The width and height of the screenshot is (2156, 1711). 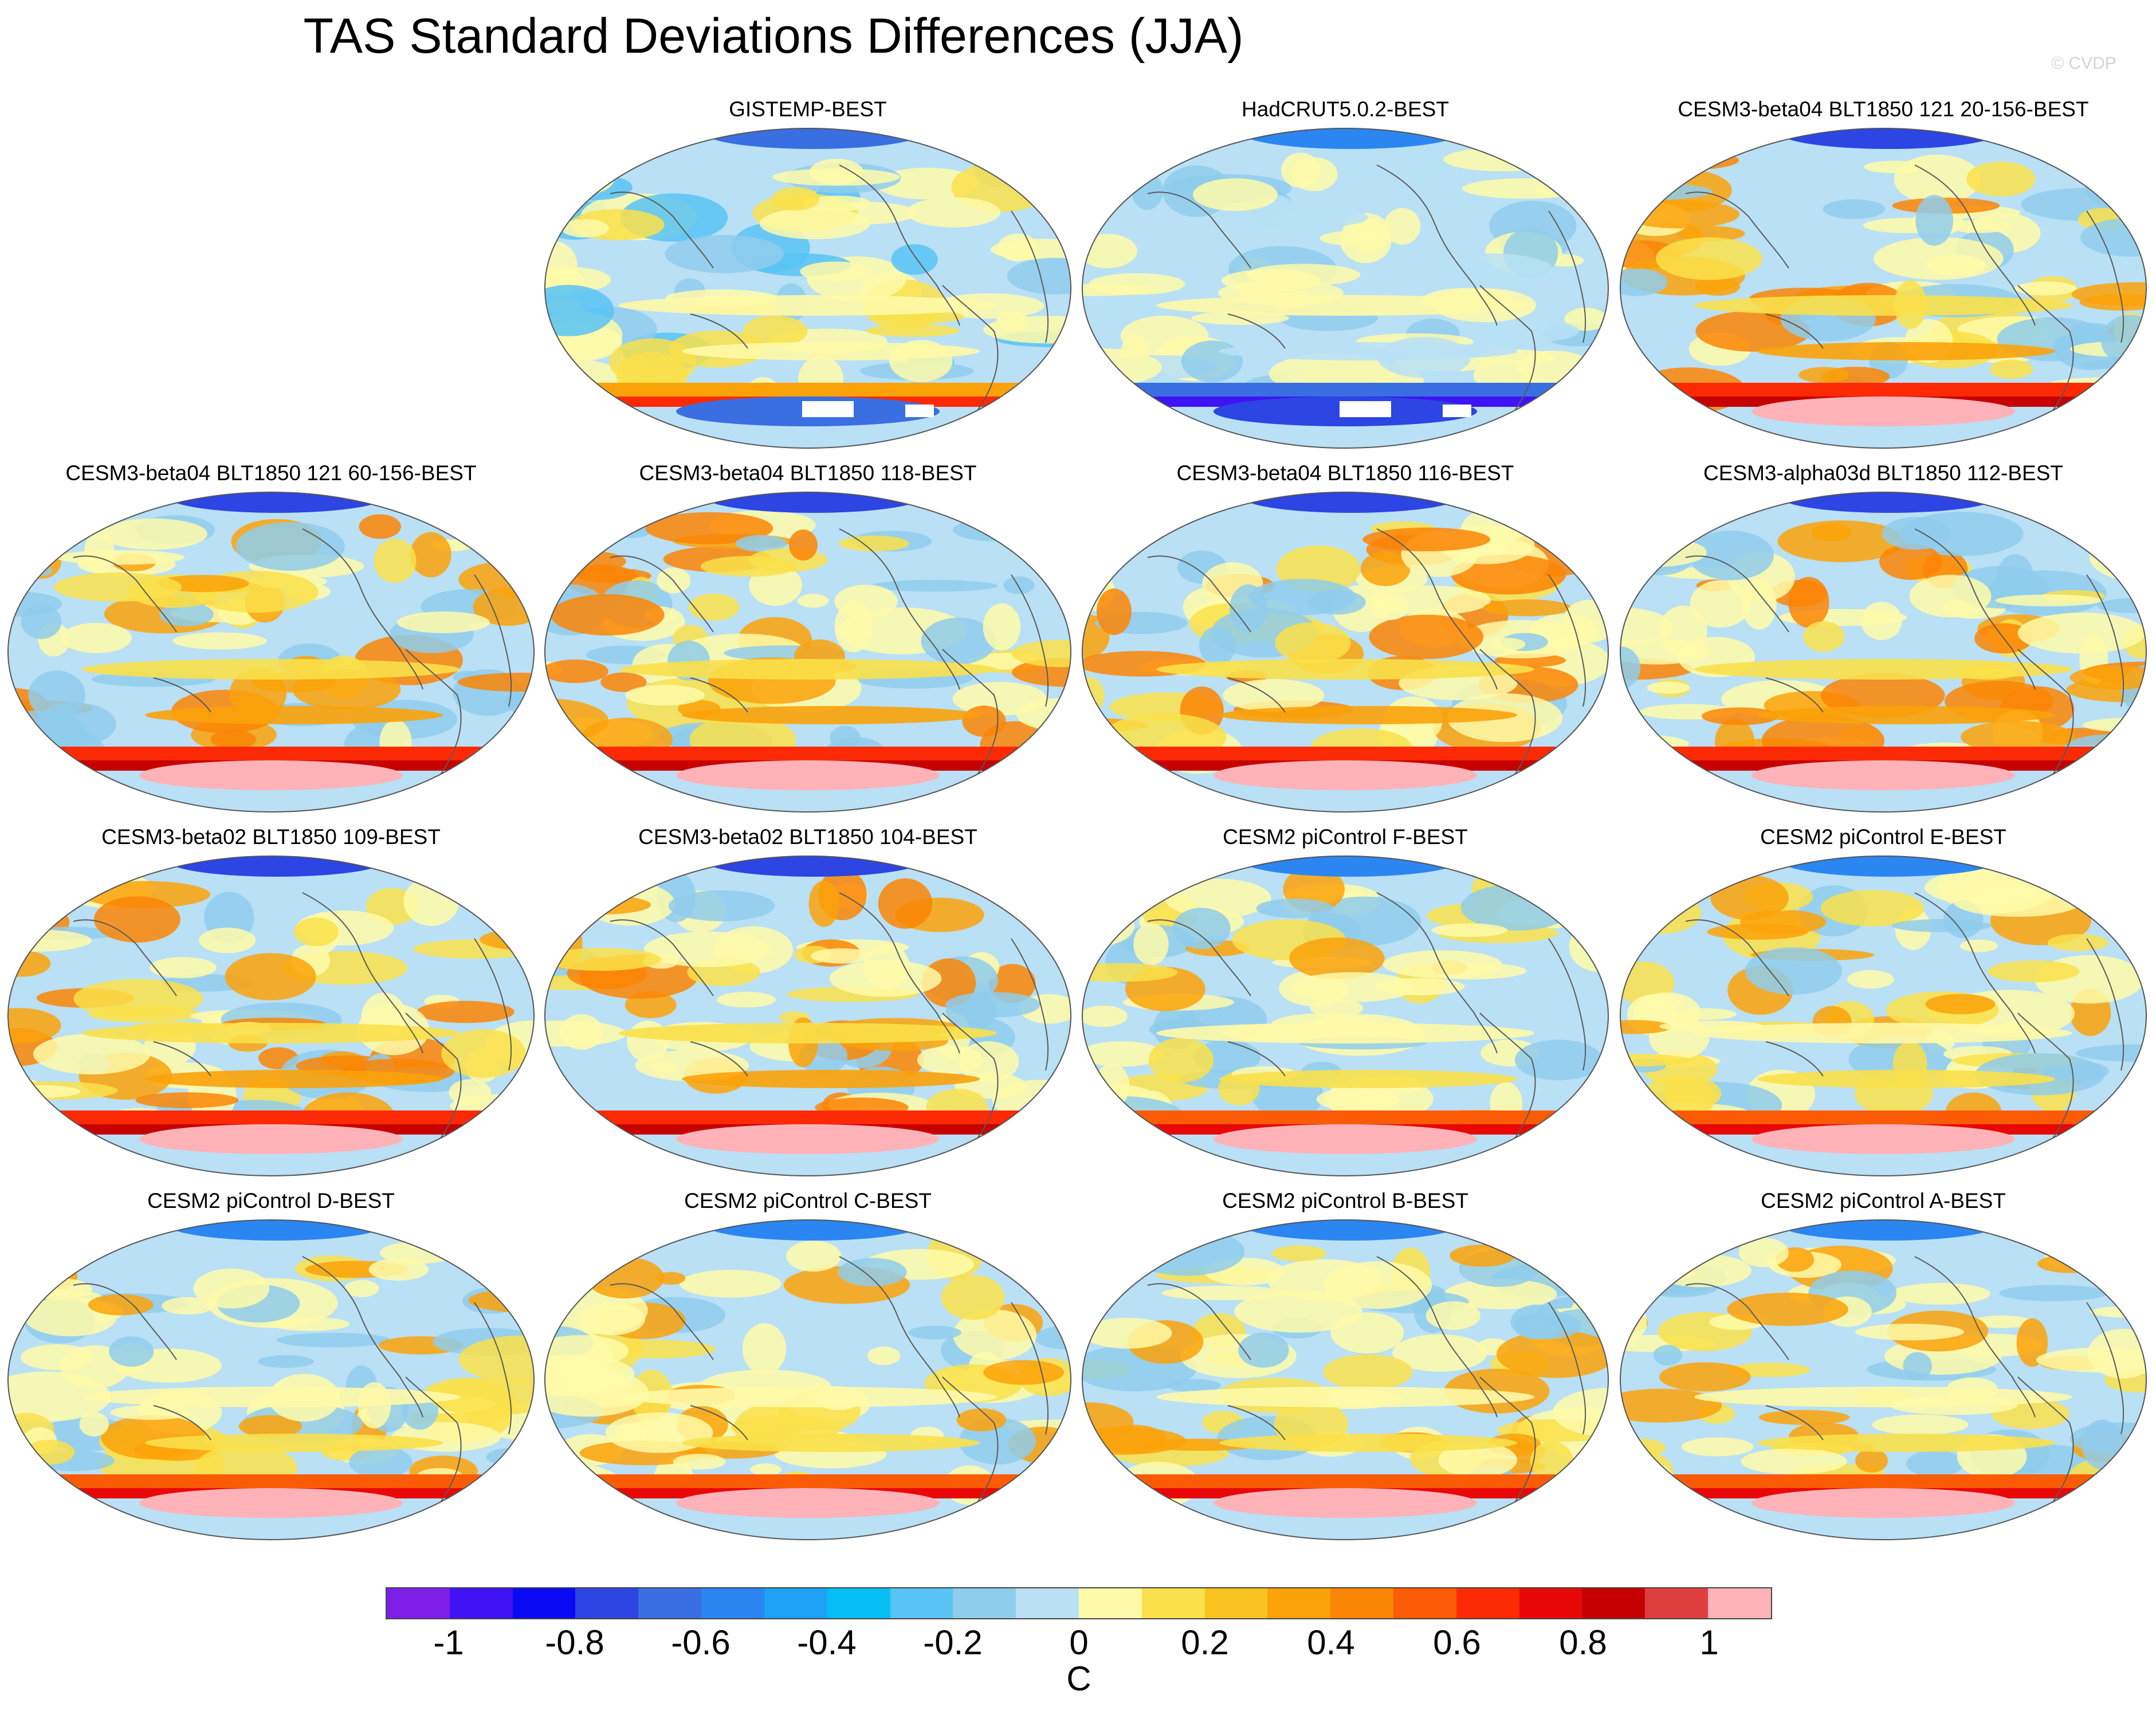 I want to click on colorbar-tick-label: -0.4, so click(x=827, y=1643).